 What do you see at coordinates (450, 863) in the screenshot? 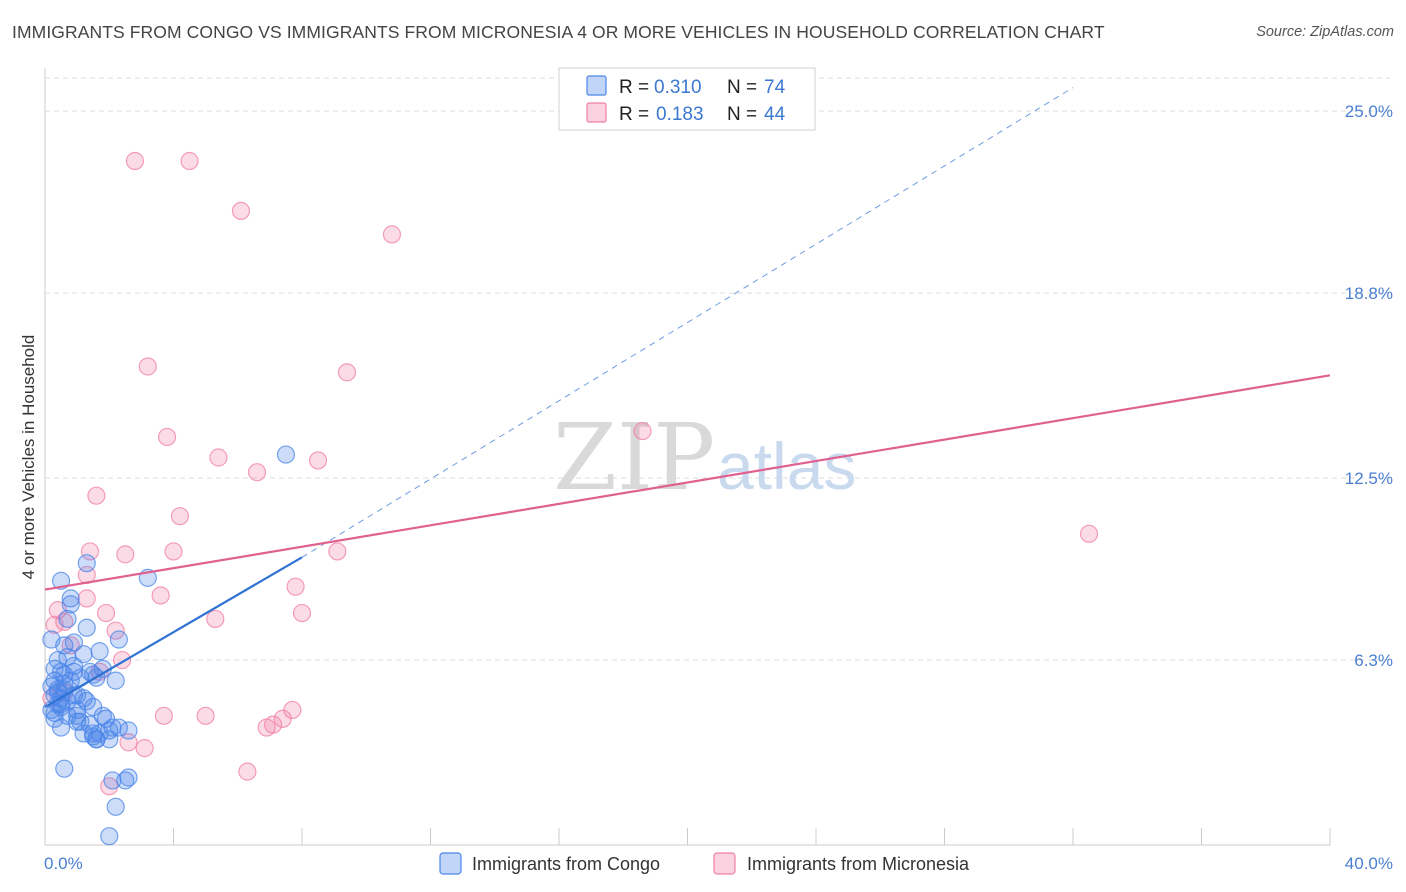
I see `legend-congo-swatch` at bounding box center [450, 863].